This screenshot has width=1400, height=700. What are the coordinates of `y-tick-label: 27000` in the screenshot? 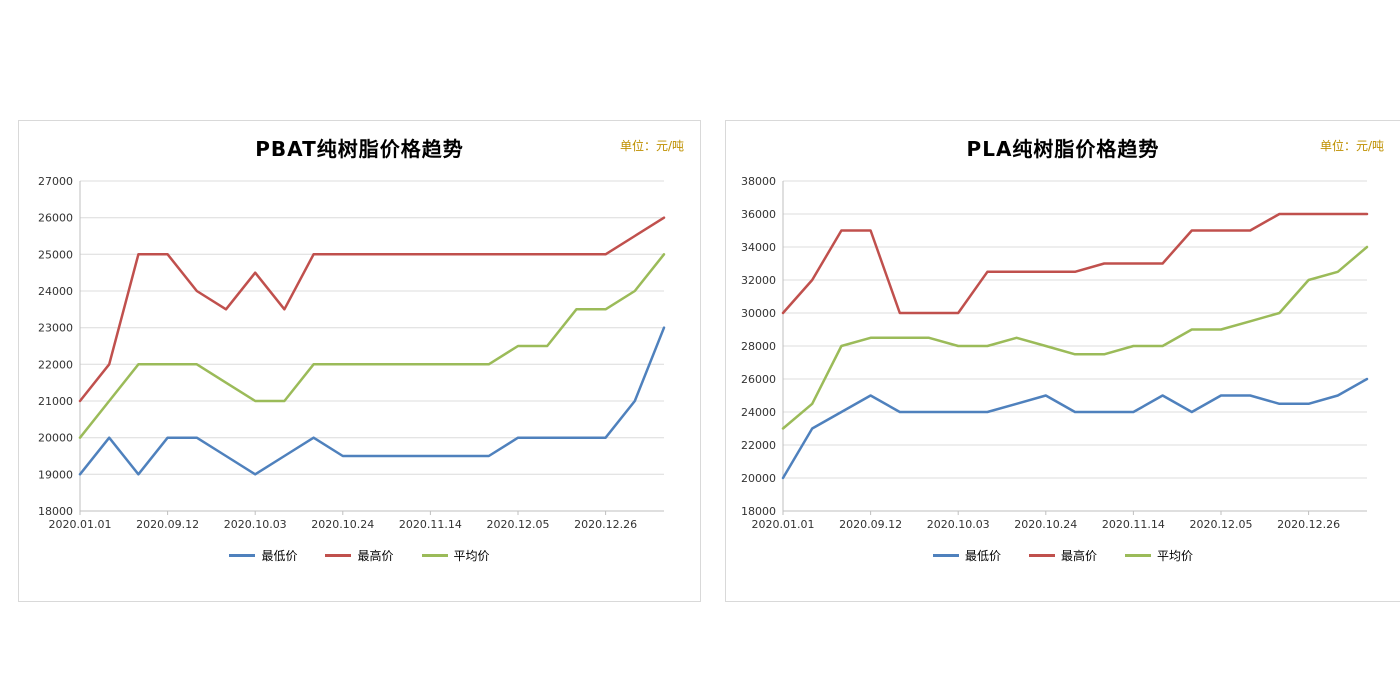 It's located at (55, 181).